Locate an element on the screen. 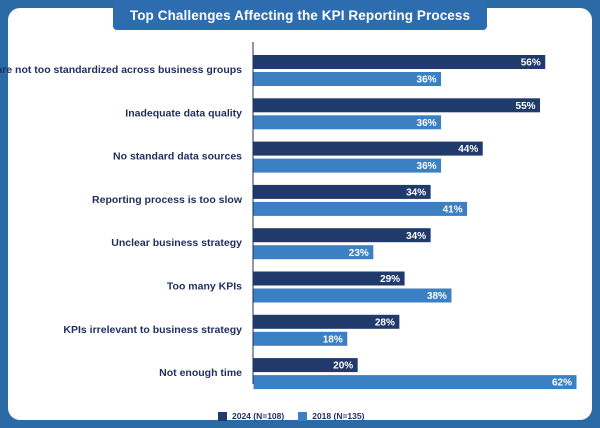 The width and height of the screenshot is (600, 428). data-label: 56% is located at coordinates (531, 63).